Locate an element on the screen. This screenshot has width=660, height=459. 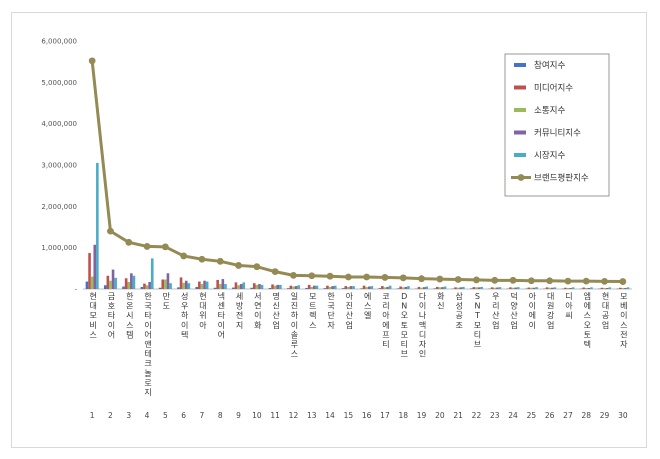
y-tick-label: - is located at coordinates (75, 290).